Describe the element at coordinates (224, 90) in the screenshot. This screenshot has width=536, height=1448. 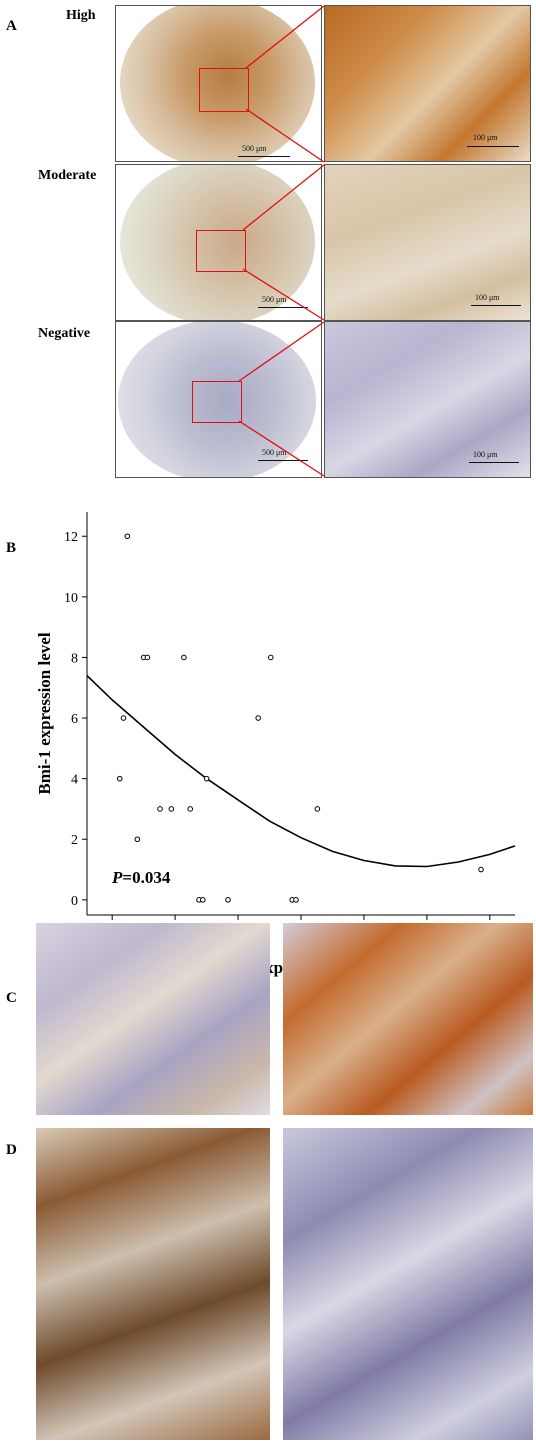
I see `zoom-region-high` at that location.